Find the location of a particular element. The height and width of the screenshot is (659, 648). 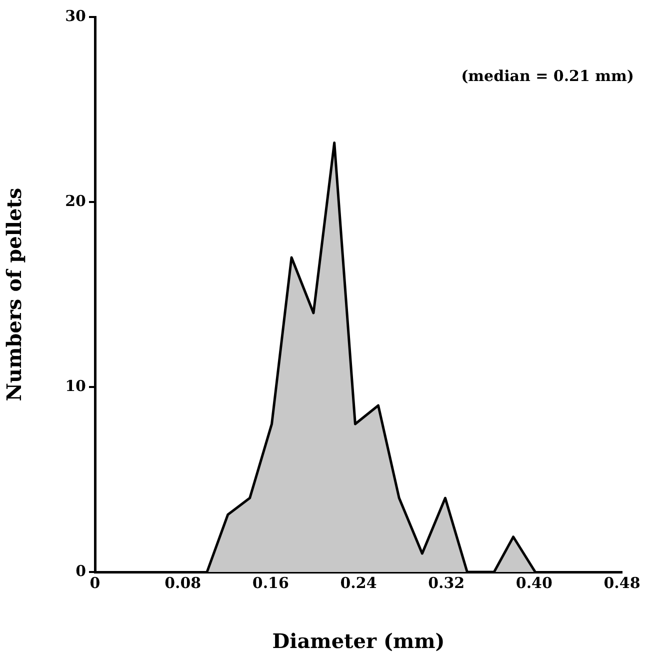

x-tick-label: 0 is located at coordinates (95, 583).